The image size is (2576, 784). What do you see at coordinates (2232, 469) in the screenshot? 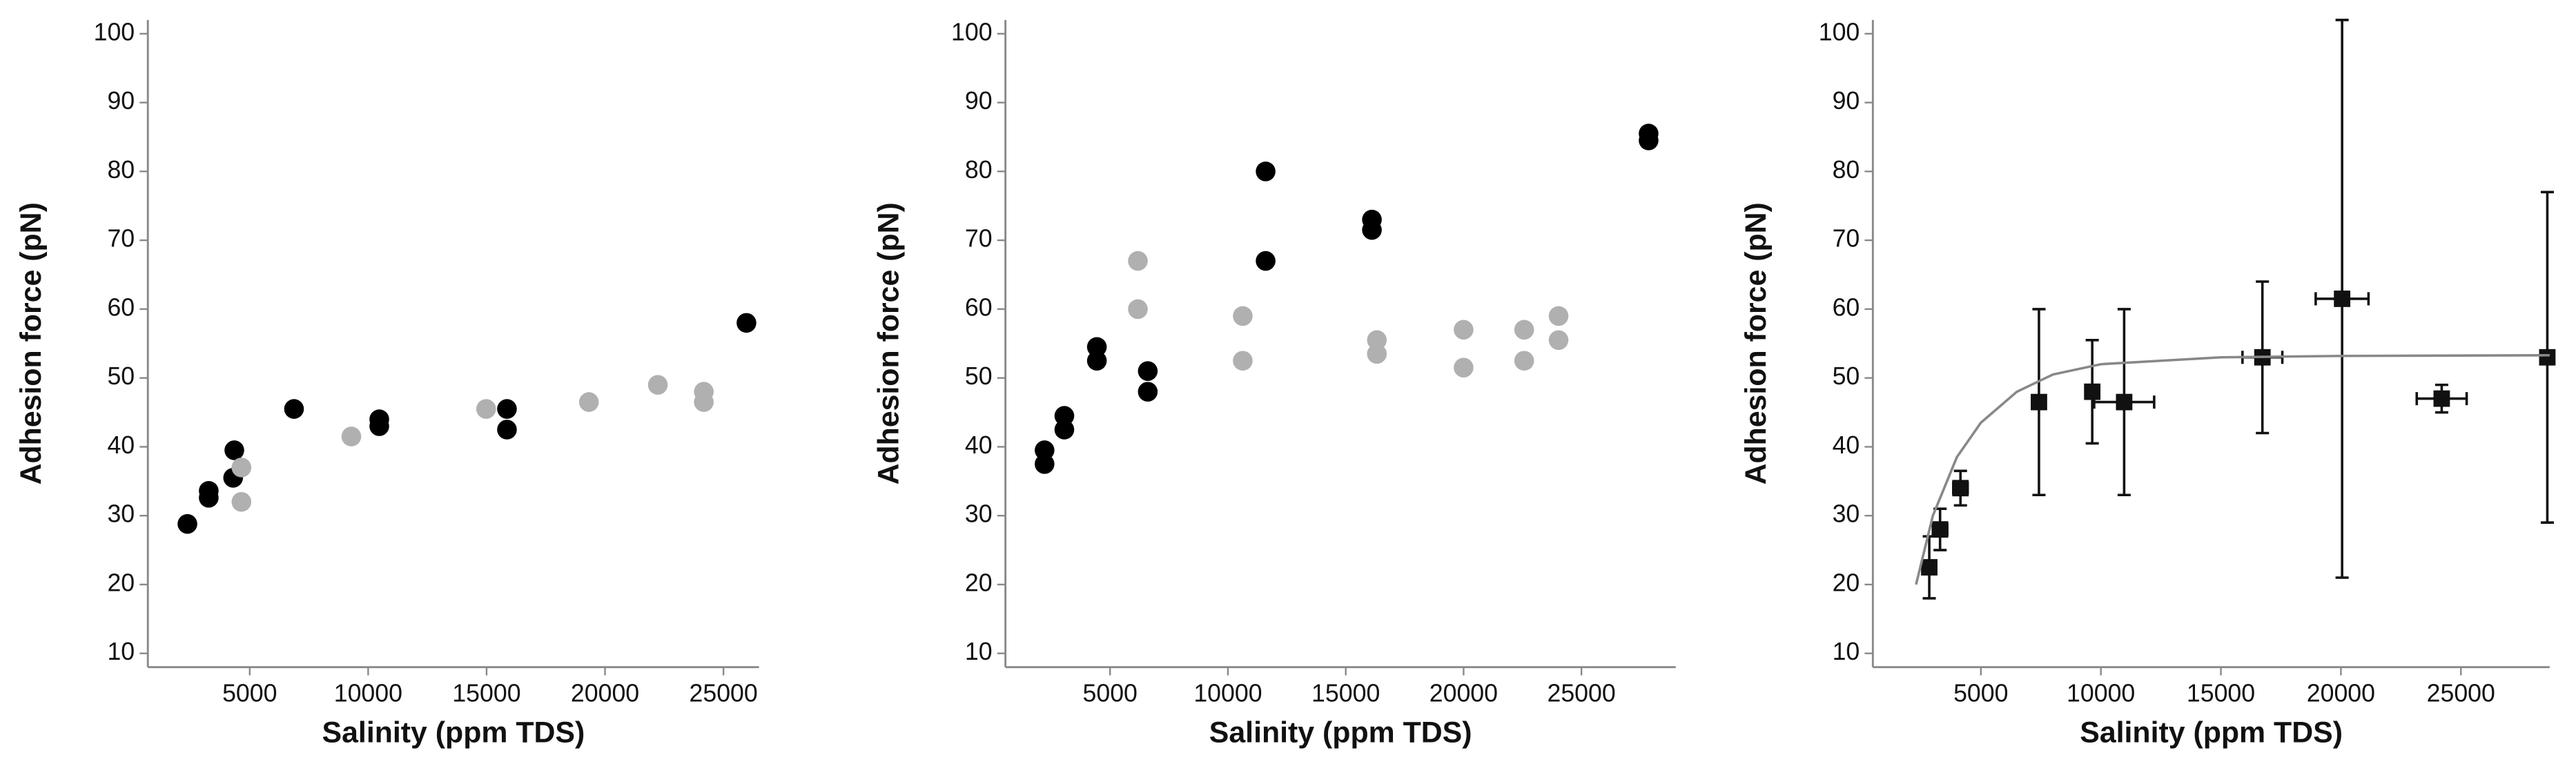
I see `fit-curve` at bounding box center [2232, 469].